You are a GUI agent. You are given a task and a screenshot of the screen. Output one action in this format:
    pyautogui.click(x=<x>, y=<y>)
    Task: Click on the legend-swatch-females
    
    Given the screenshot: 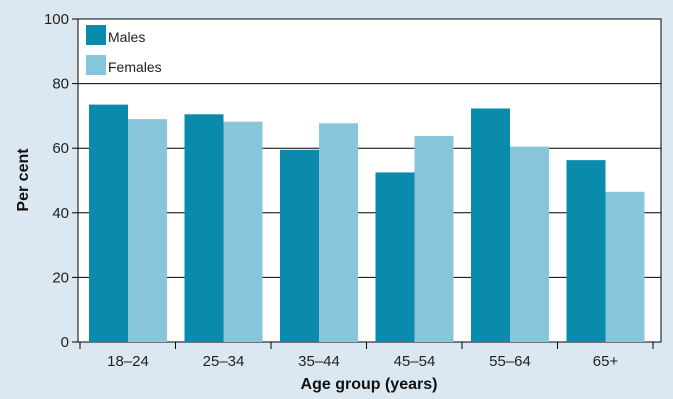 What is the action you would take?
    pyautogui.click(x=96, y=65)
    